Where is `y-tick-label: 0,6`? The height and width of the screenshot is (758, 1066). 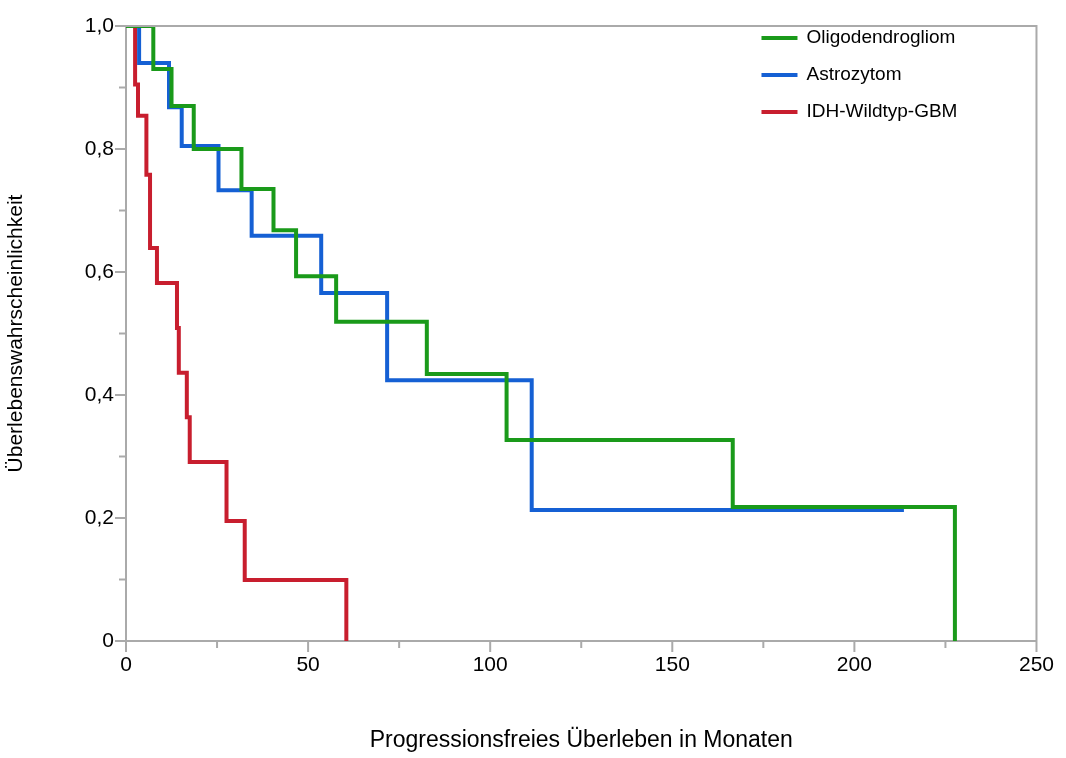
y-tick-label: 0,6 is located at coordinates (99, 270).